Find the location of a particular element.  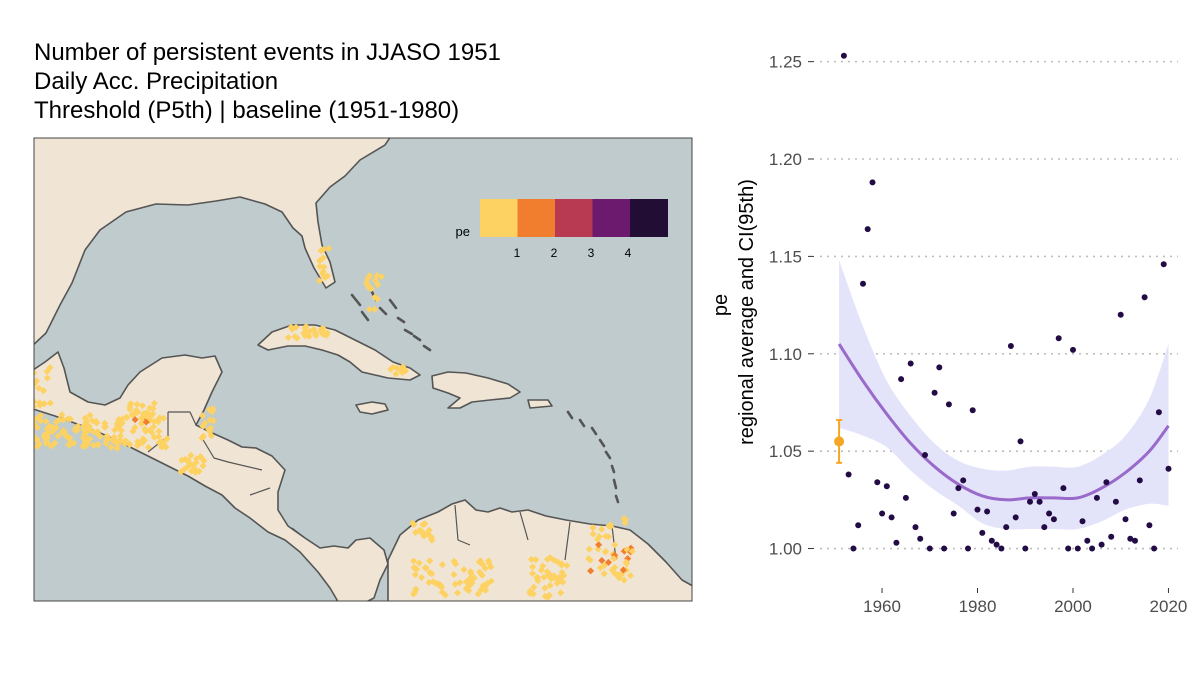

legend-label-4: 4 is located at coordinates (628, 253).